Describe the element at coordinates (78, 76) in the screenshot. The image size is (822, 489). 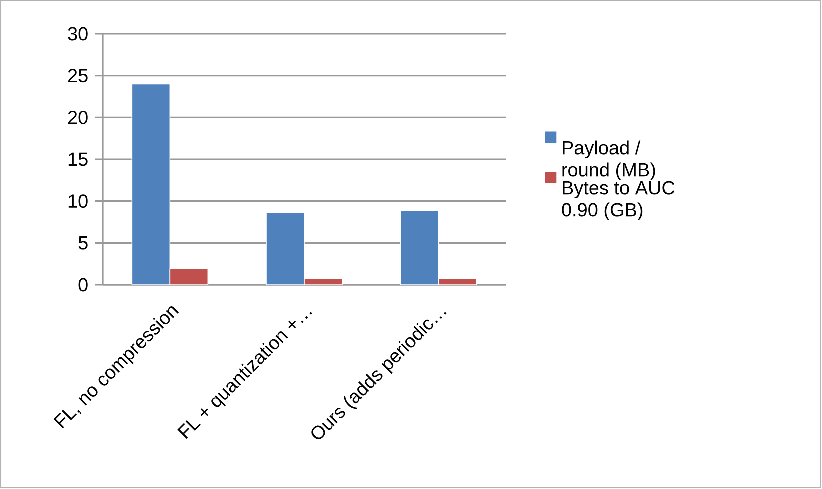
I see `y-tick-label: 25` at that location.